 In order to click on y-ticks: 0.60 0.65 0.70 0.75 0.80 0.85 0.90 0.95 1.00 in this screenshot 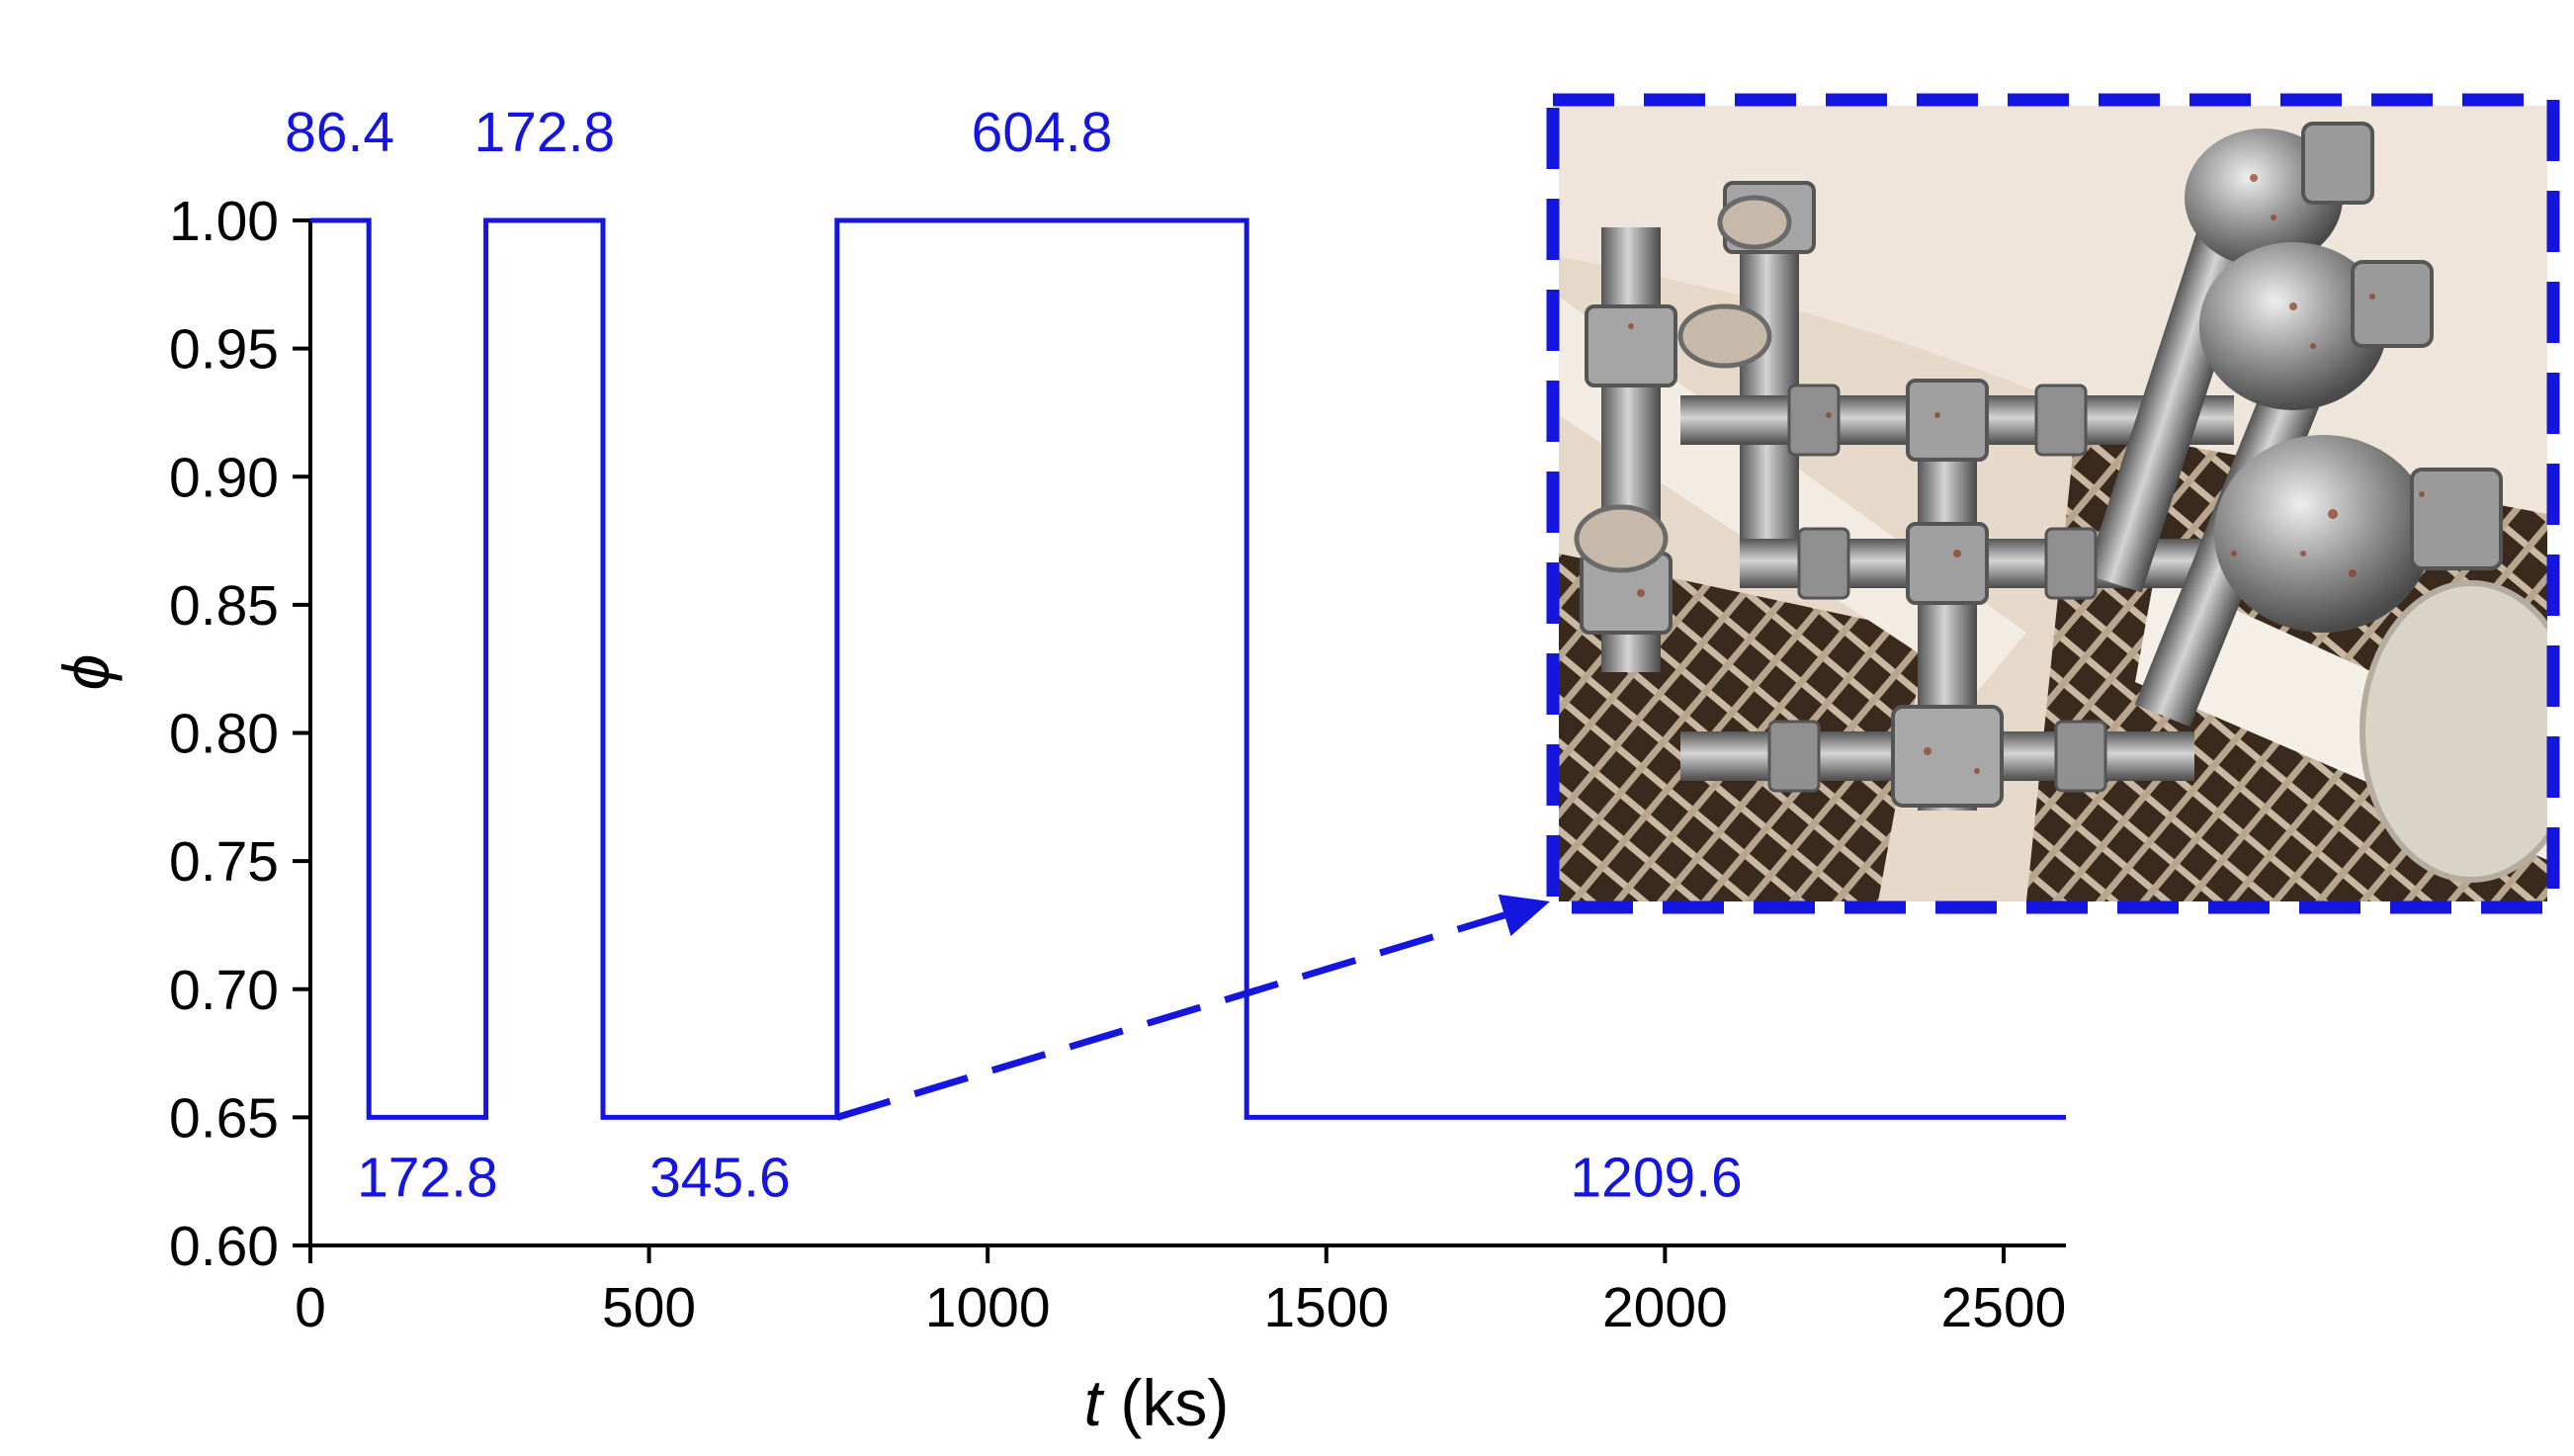, I will do `click(239, 734)`.